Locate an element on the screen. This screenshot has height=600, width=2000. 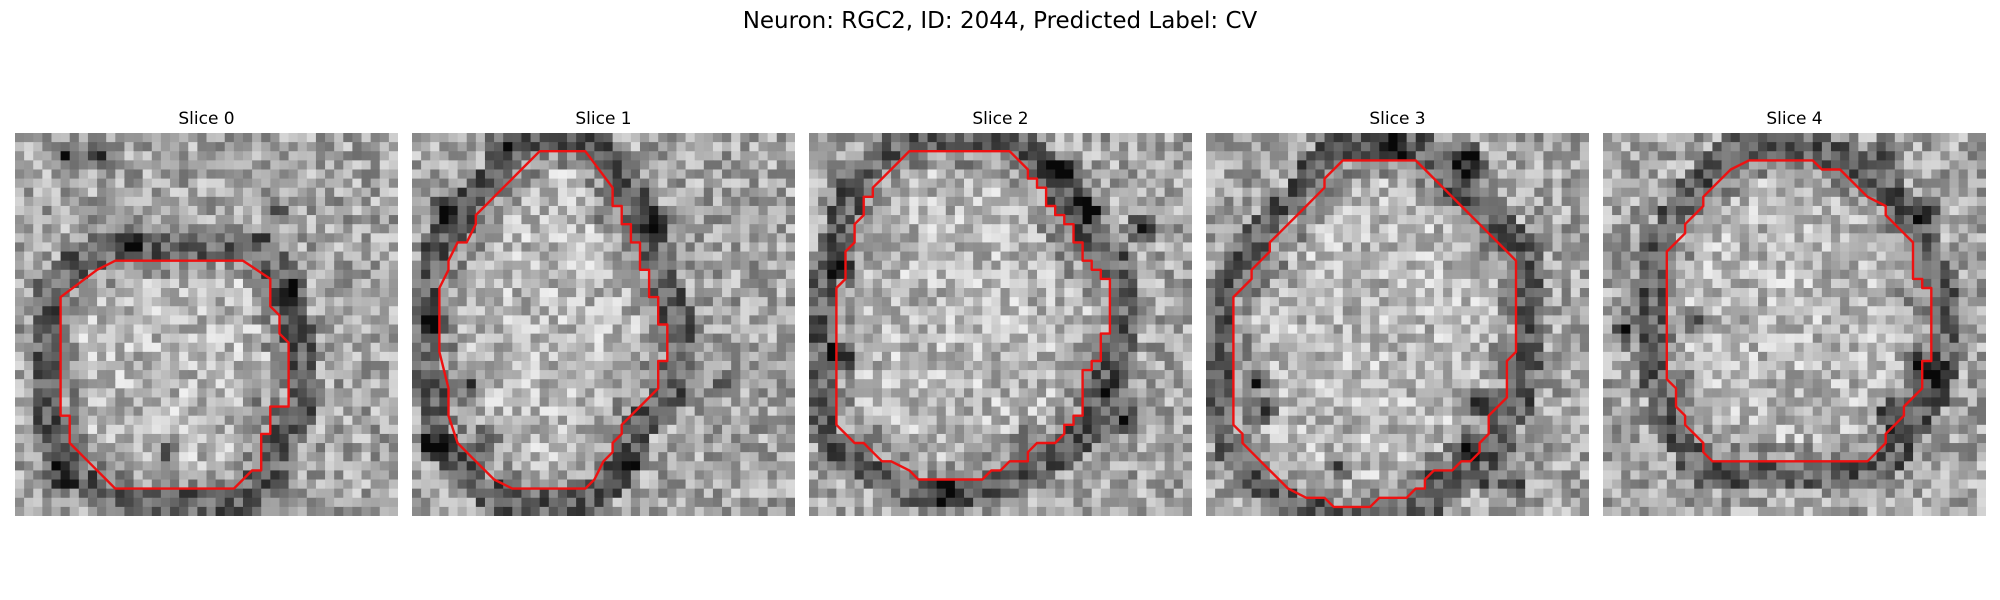
slice-3-title: Slice 3 is located at coordinates (1397, 119).